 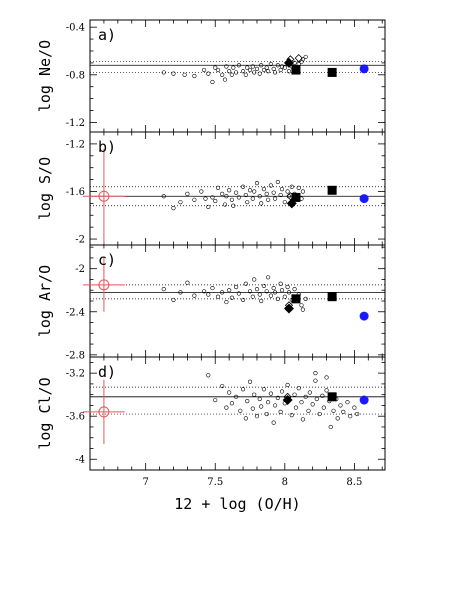 I want to click on panel-label: c), so click(x=107, y=260).